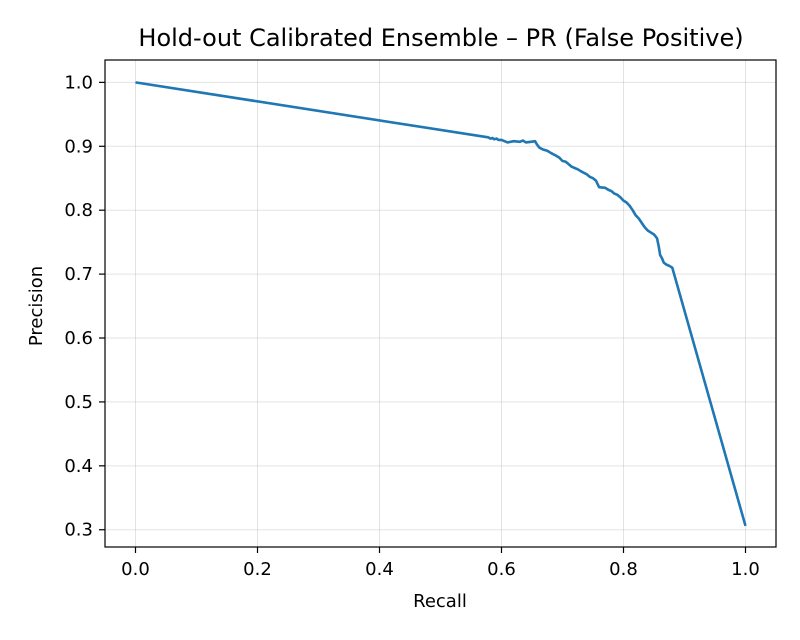 This screenshot has height=640, width=800. What do you see at coordinates (78, 402) in the screenshot?
I see `y-tick-label: 0.5` at bounding box center [78, 402].